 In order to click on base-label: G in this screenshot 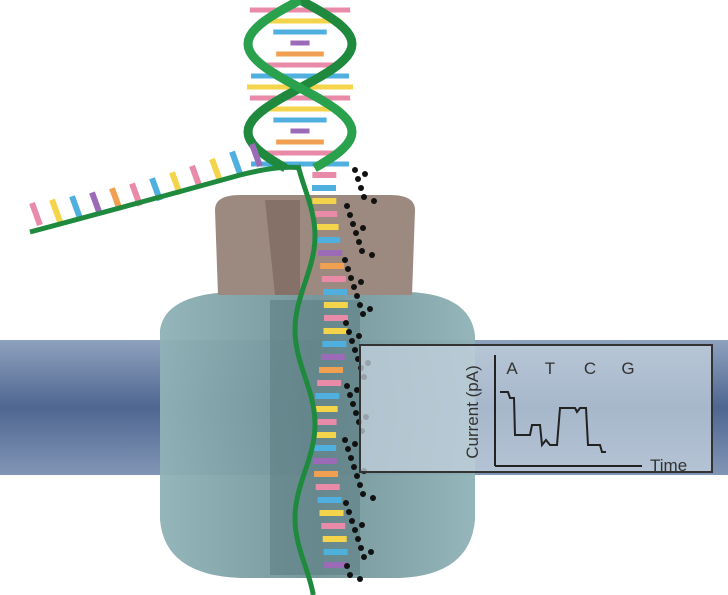, I will do `click(627, 368)`.